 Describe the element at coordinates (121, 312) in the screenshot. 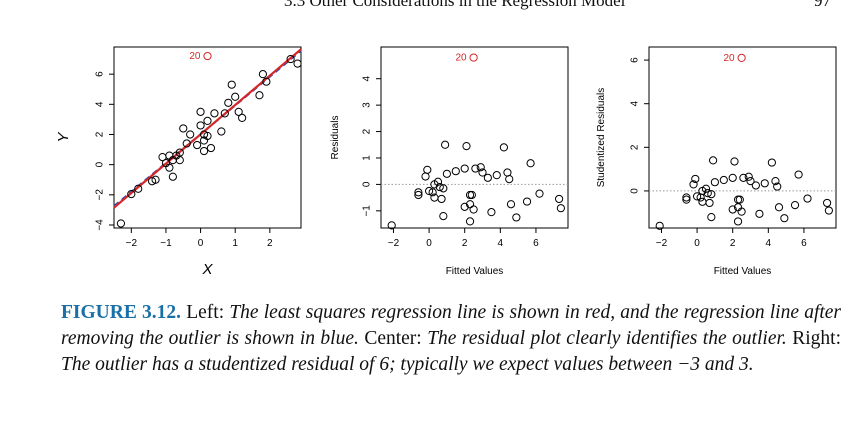

I see `caption-label: FIGURE 3.12.` at that location.